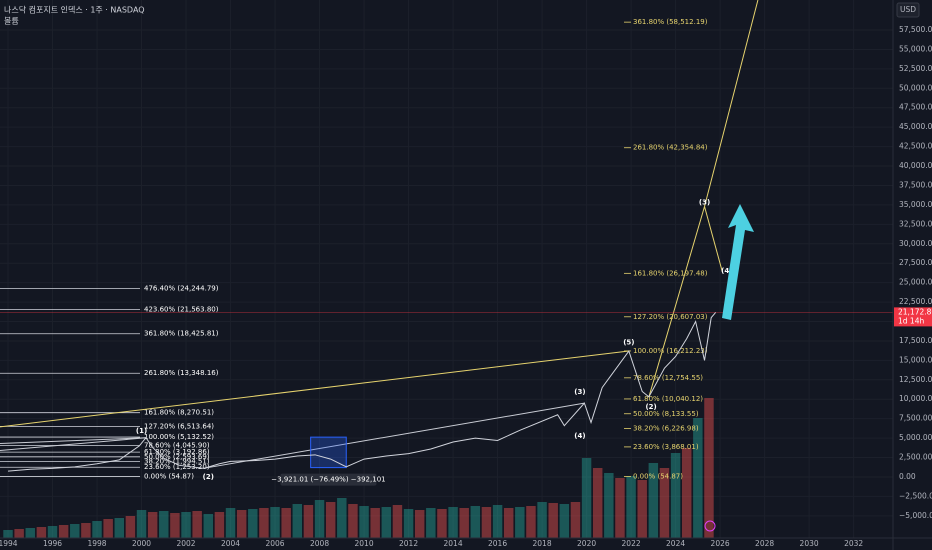 The height and width of the screenshot is (550, 932). Describe the element at coordinates (328, 480) in the screenshot. I see `measure-label: −3,921.01 (−76.49%) −392,101` at that location.